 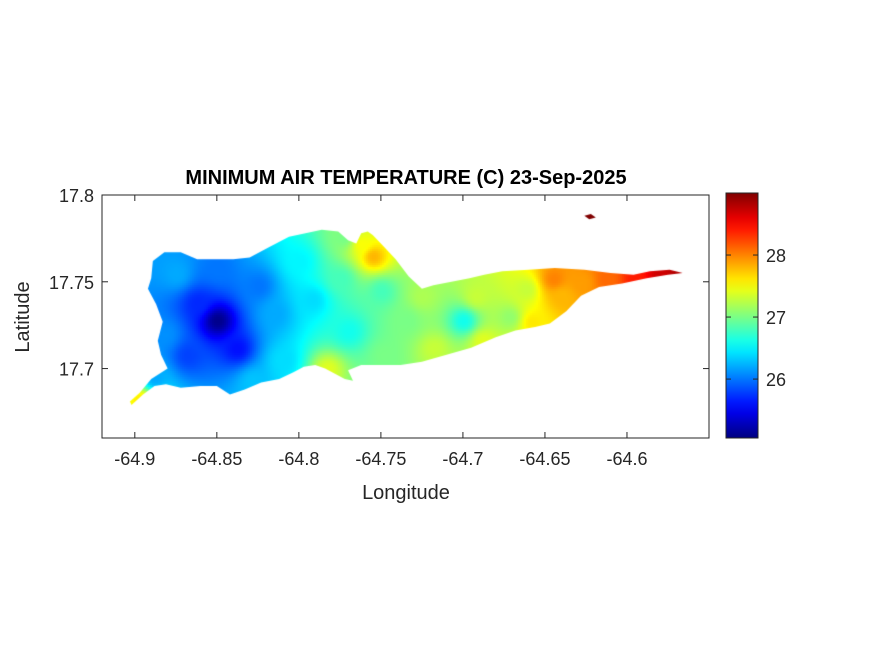 I want to click on x-tick-label: -64.8, so click(x=298, y=459).